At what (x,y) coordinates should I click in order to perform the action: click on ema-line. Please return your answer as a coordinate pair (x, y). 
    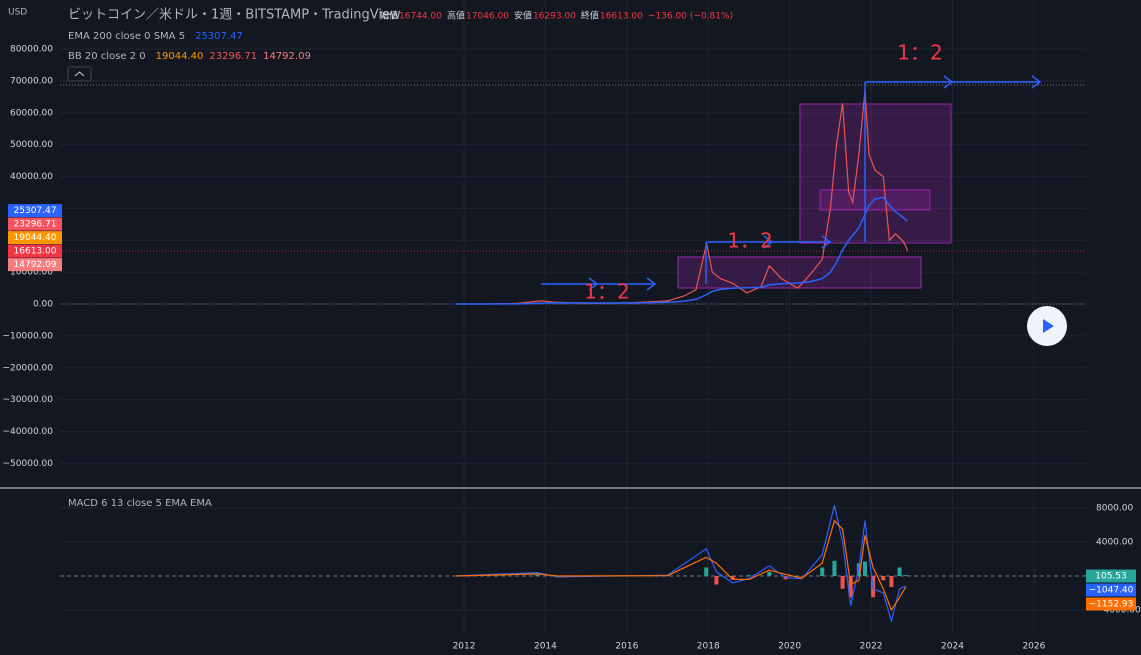
    Looking at the image, I should click on (682, 250).